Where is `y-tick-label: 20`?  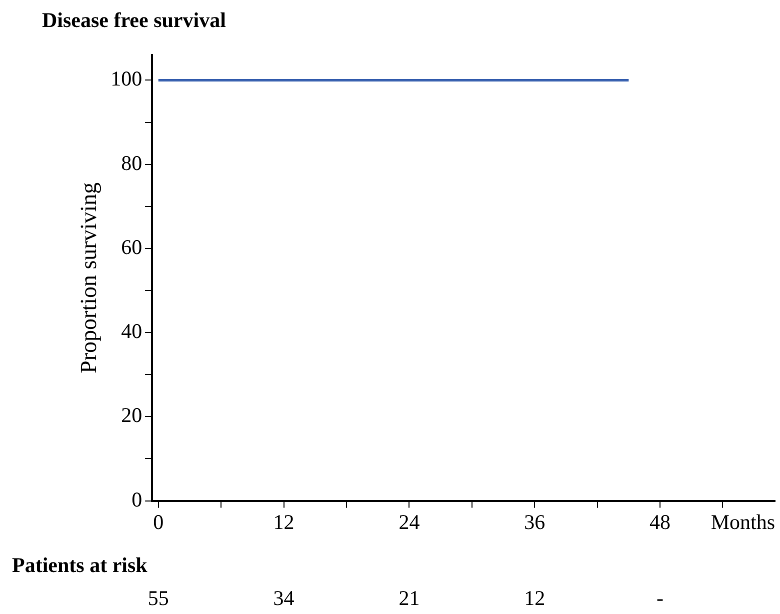 y-tick-label: 20 is located at coordinates (131, 415).